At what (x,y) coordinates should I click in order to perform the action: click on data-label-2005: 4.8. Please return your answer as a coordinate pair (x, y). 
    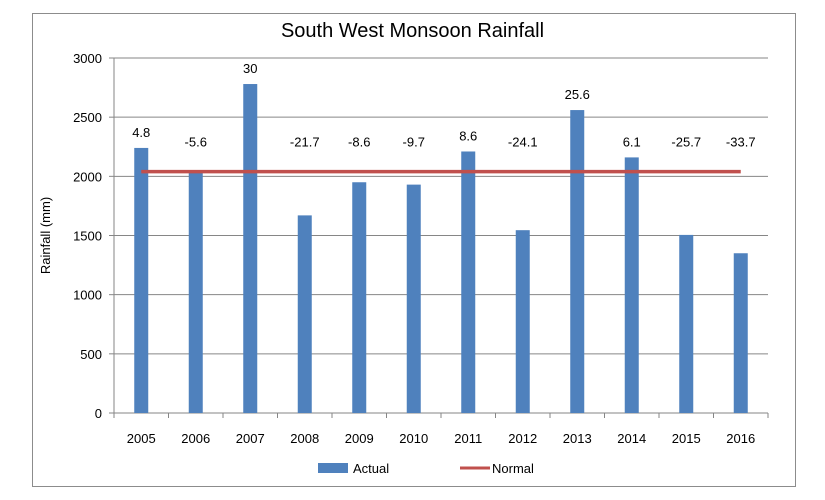
    Looking at the image, I should click on (141, 132).